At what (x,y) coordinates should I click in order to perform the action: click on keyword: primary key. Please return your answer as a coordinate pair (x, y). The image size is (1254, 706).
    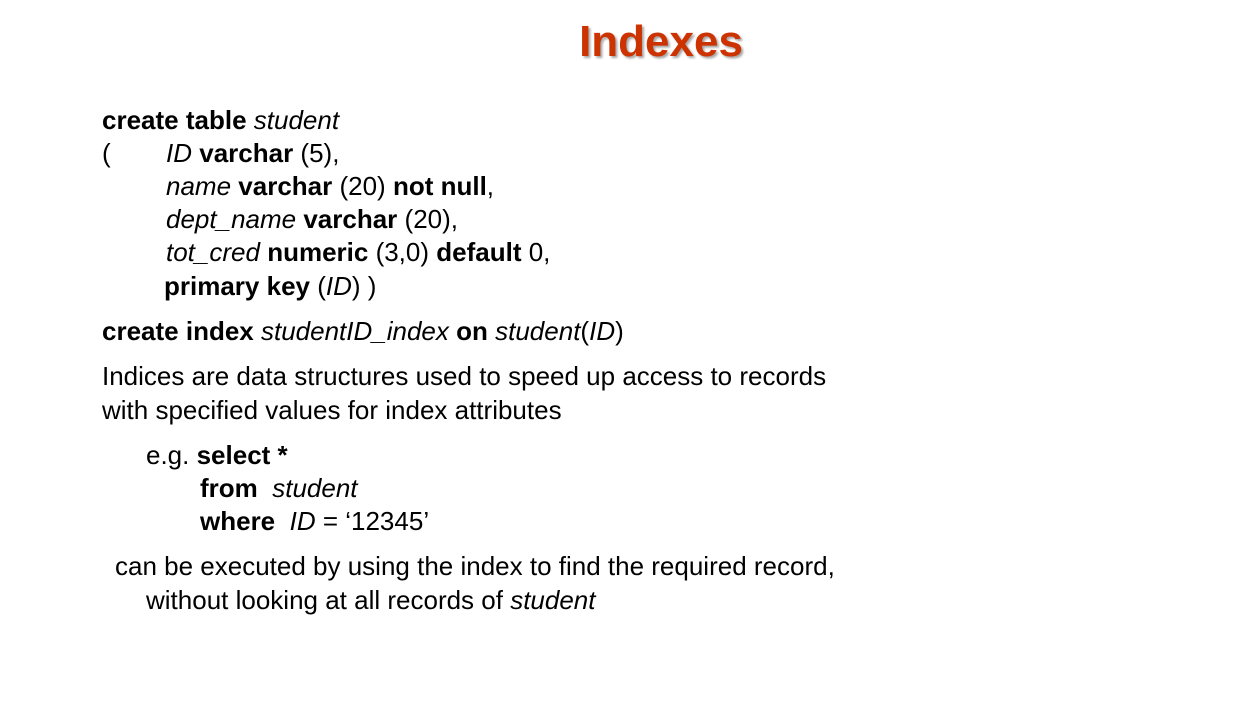
    Looking at the image, I should click on (237, 286).